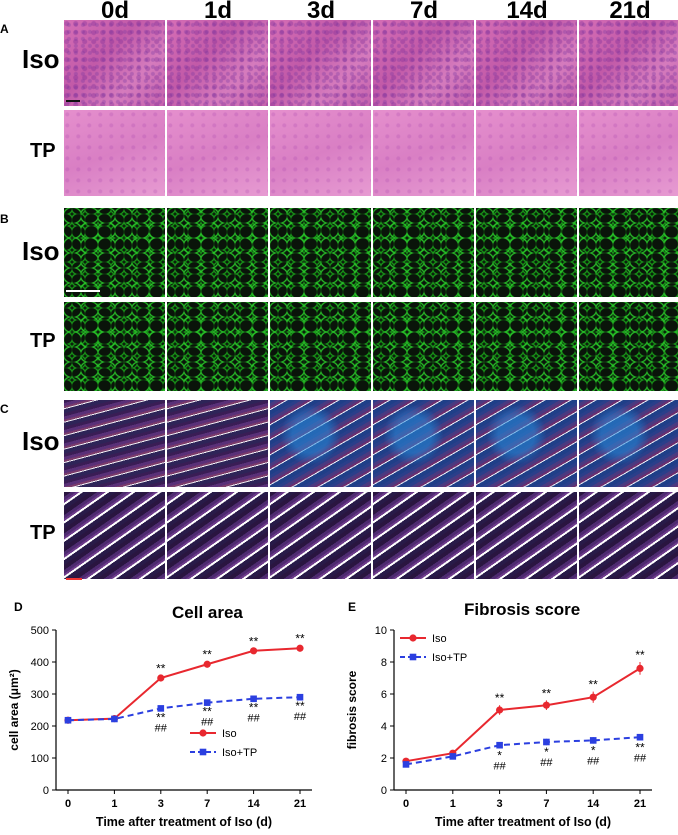 This screenshot has height=835, width=678. What do you see at coordinates (114, 12) in the screenshot?
I see `col-header-0d: 0d` at bounding box center [114, 12].